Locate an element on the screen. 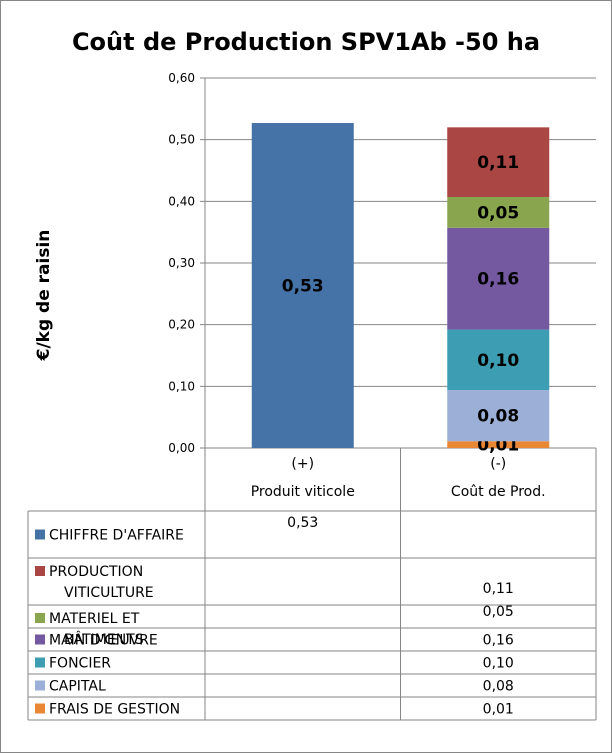 The height and width of the screenshot is (753, 612). legend-label: VITICULTURE is located at coordinates (109, 593).